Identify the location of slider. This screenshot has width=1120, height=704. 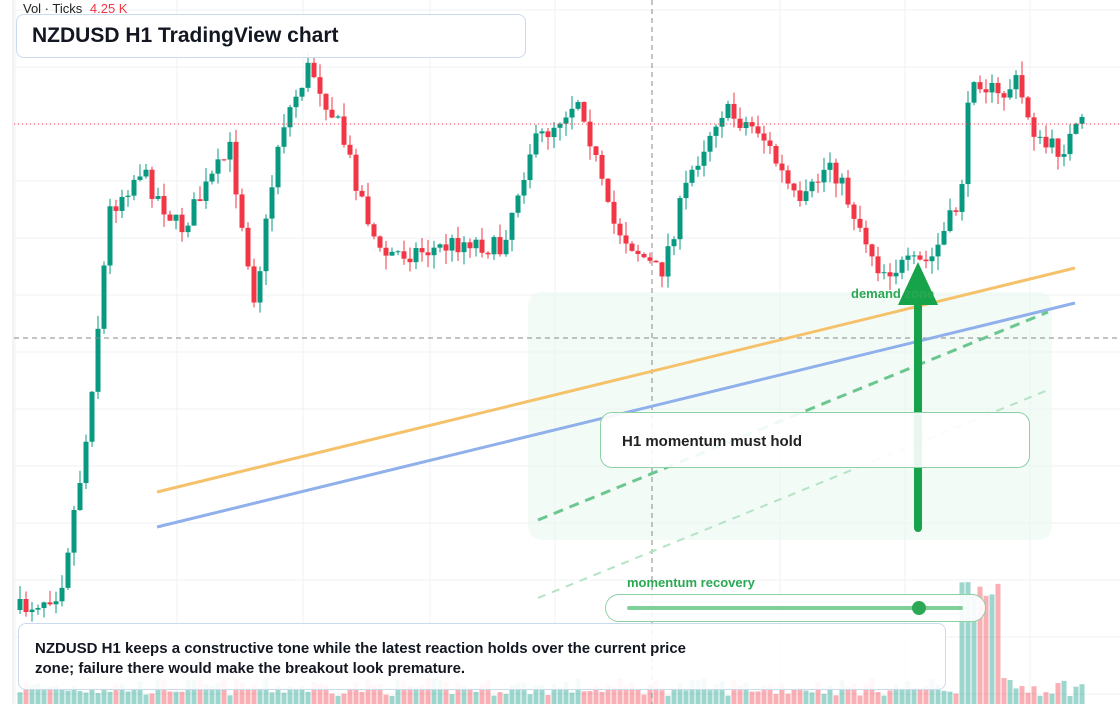
(795, 608).